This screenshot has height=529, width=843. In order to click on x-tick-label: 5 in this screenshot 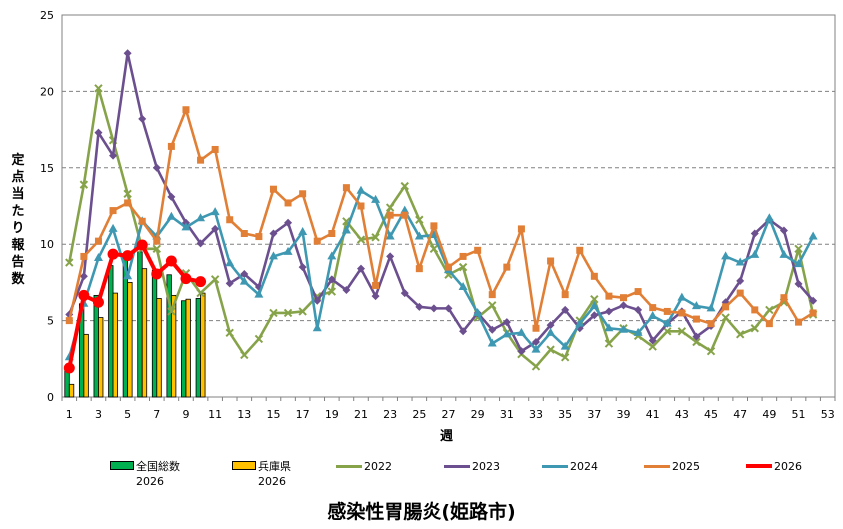, I will do `click(127, 414)`.